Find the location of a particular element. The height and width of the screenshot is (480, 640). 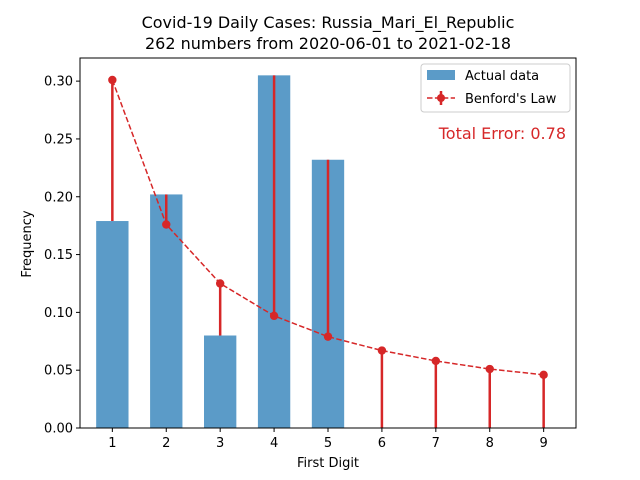

legend-box is located at coordinates (495, 88).